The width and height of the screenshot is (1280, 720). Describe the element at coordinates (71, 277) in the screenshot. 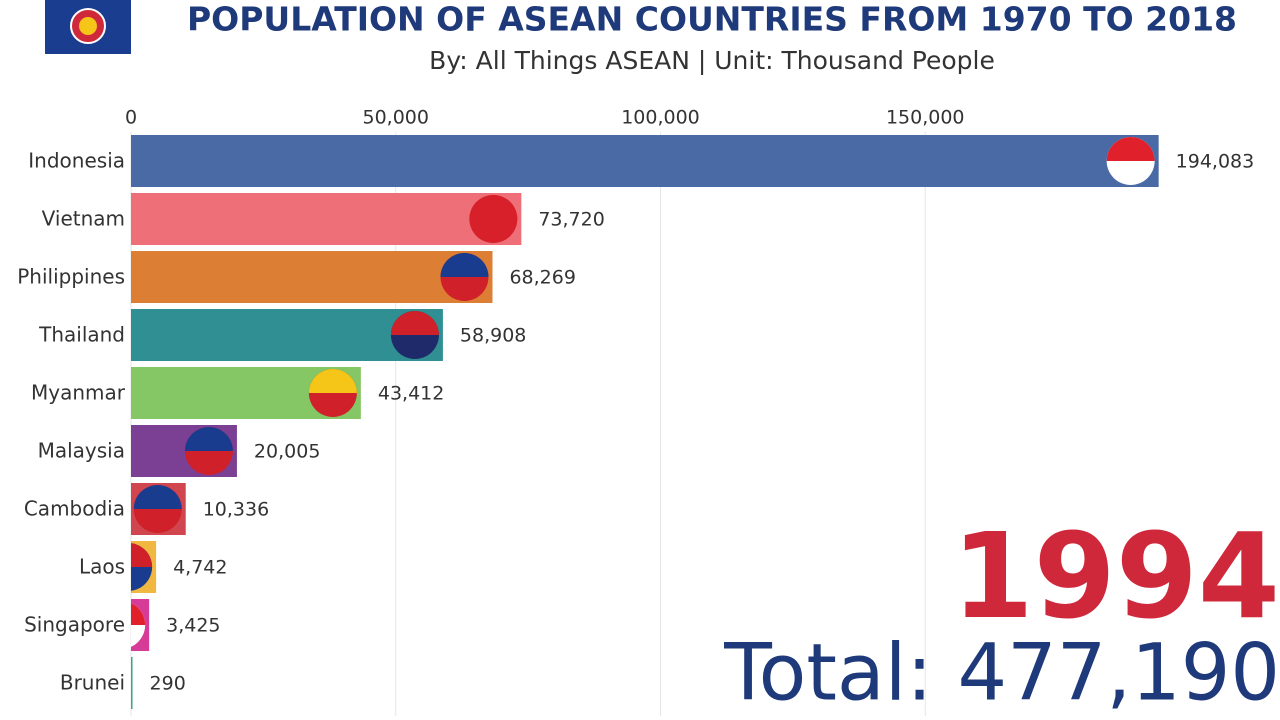

I see `category-label: Philippines` at that location.